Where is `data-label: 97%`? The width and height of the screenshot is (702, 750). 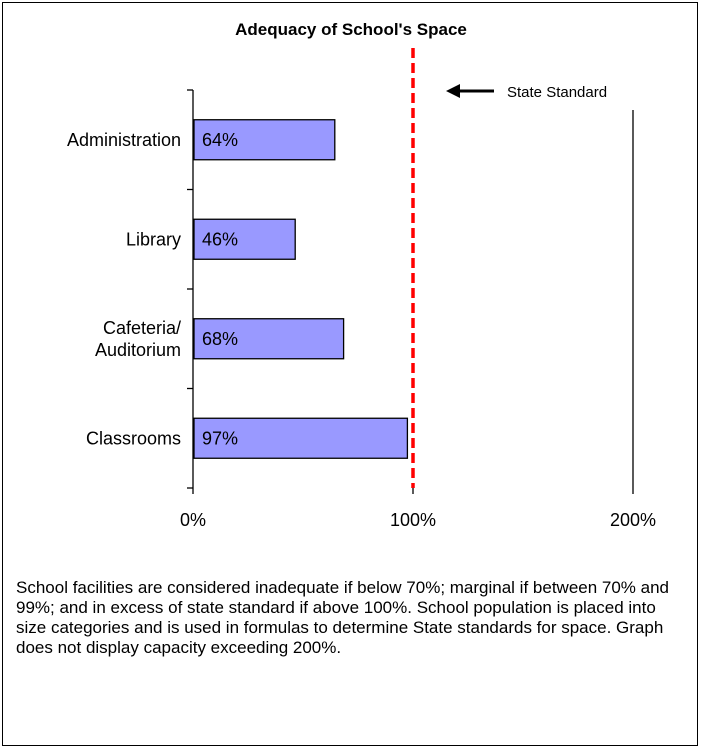
data-label: 97% is located at coordinates (220, 438).